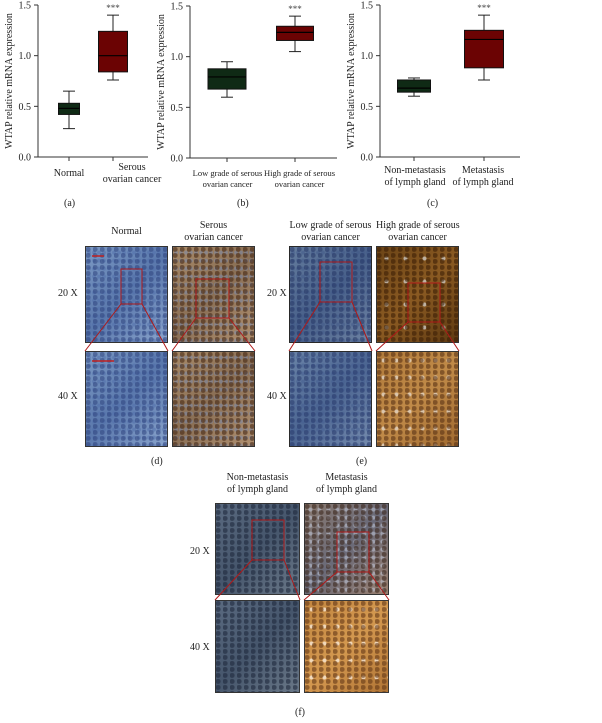 This screenshot has height=723, width=602. What do you see at coordinates (346, 483) in the screenshot?
I see `col-label-metastasis: Metastasis of lymph gland` at bounding box center [346, 483].